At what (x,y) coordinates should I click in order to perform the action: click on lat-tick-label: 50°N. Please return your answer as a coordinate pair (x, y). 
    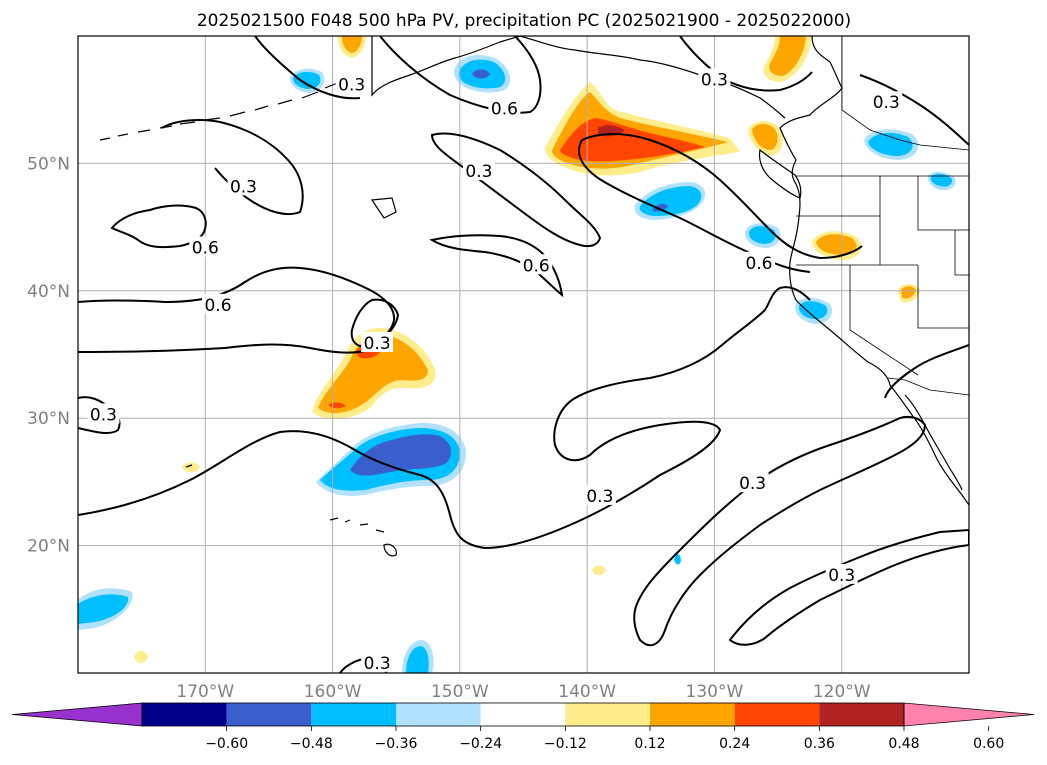
    Looking at the image, I should click on (48, 164).